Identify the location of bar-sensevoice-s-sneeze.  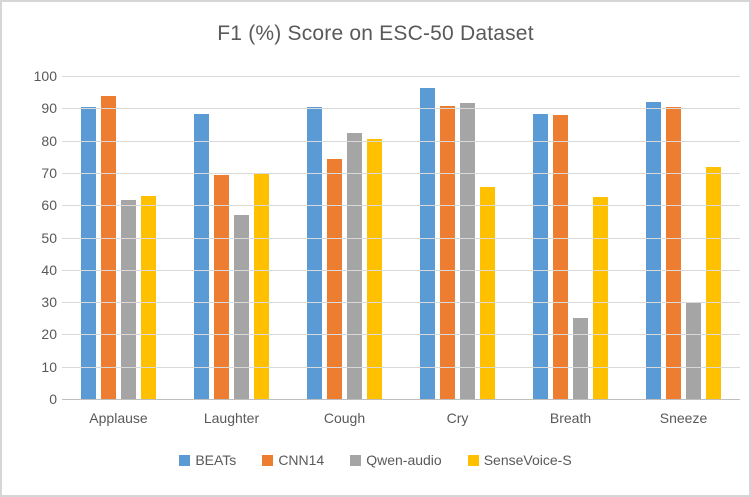
(713, 283).